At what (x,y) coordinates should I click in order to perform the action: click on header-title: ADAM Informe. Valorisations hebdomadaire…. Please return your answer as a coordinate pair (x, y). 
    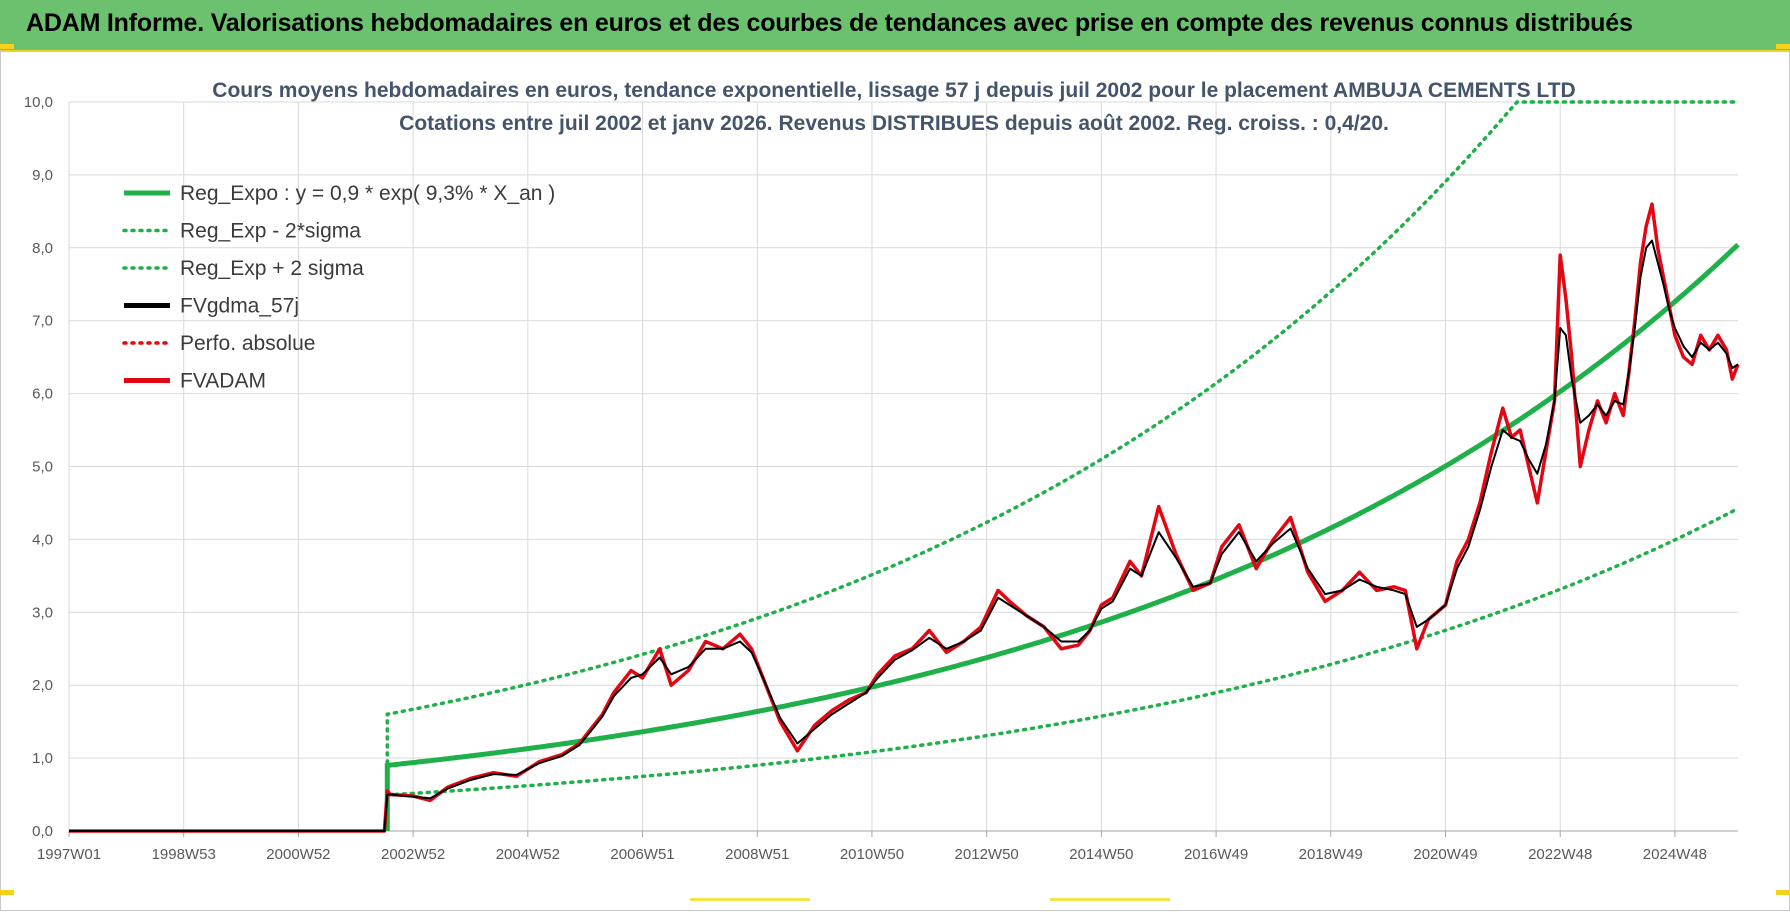
    Looking at the image, I should click on (829, 23).